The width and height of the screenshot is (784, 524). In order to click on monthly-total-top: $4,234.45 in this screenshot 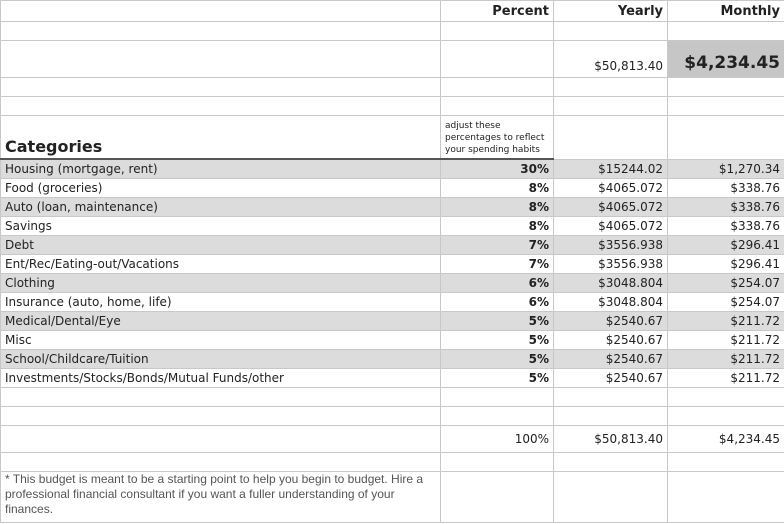, I will do `click(725, 59)`.